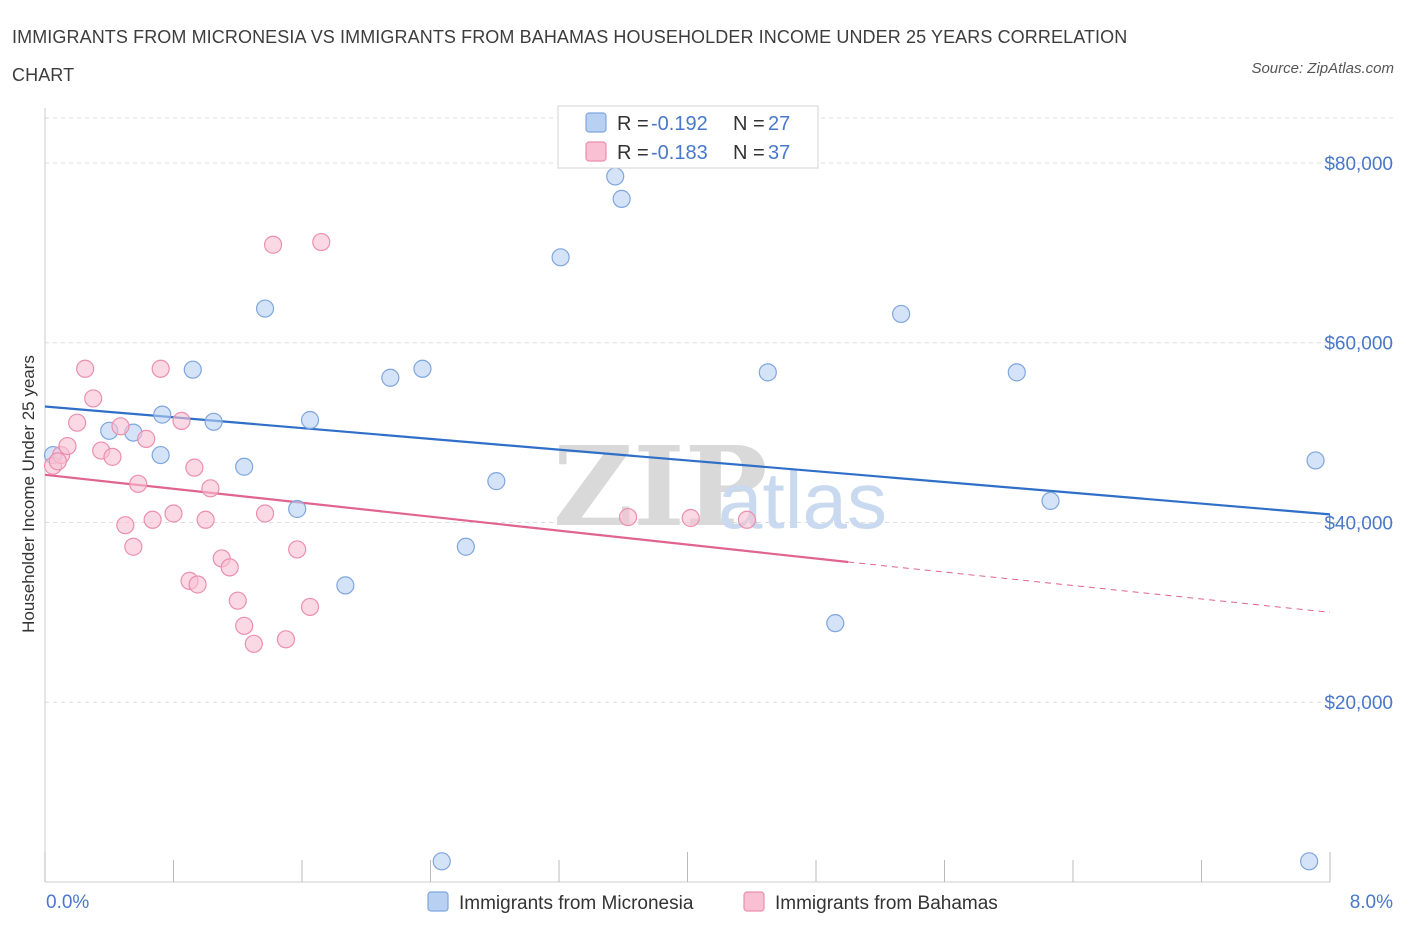 The width and height of the screenshot is (1406, 930). I want to click on y-axis-label: Householder Income Under 25 years, so click(28, 494).